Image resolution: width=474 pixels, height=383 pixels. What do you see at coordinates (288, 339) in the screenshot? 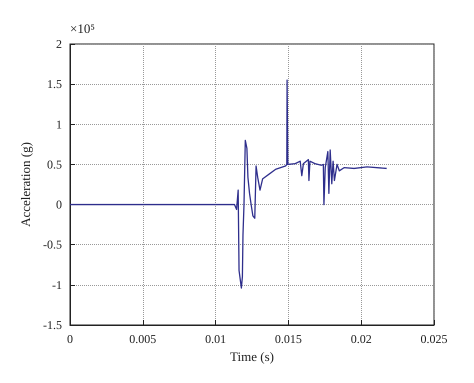
I see `x-tick-label: 0.015` at bounding box center [288, 339].